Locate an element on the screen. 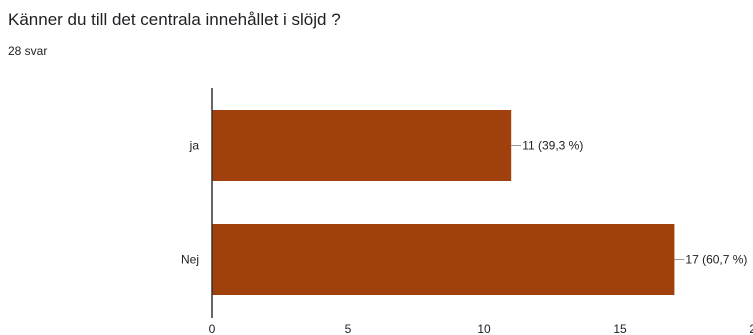 This screenshot has height=335, width=753. data-label-ja: 11 (39,3 %) is located at coordinates (552, 146).